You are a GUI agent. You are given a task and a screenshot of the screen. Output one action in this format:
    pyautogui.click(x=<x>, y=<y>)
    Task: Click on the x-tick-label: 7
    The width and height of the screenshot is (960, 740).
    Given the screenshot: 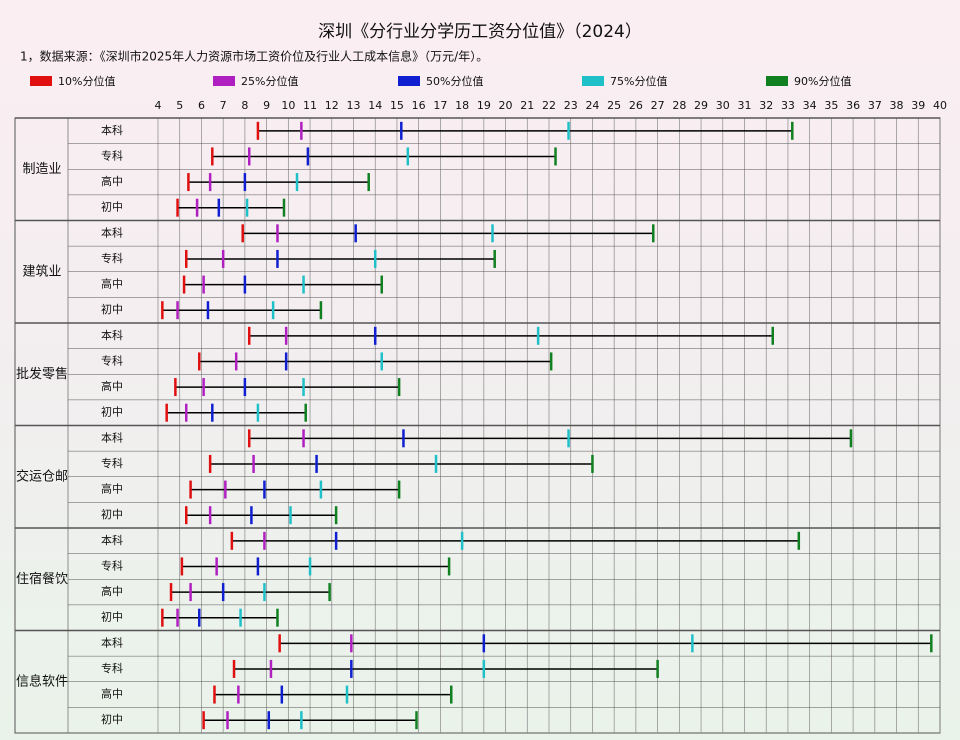 What is the action you would take?
    pyautogui.click(x=223, y=105)
    